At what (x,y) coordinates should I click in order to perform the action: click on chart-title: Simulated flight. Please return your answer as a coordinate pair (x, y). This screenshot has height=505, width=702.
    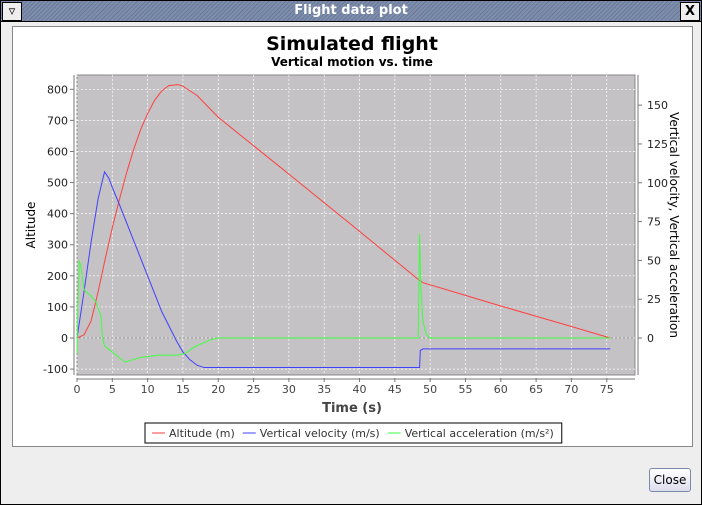
    Looking at the image, I should click on (352, 44).